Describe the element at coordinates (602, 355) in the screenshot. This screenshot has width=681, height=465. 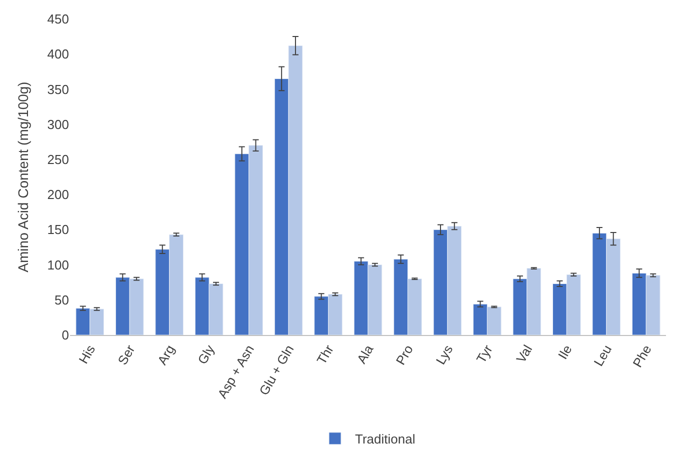
I see `x-tick-label: Leu` at that location.